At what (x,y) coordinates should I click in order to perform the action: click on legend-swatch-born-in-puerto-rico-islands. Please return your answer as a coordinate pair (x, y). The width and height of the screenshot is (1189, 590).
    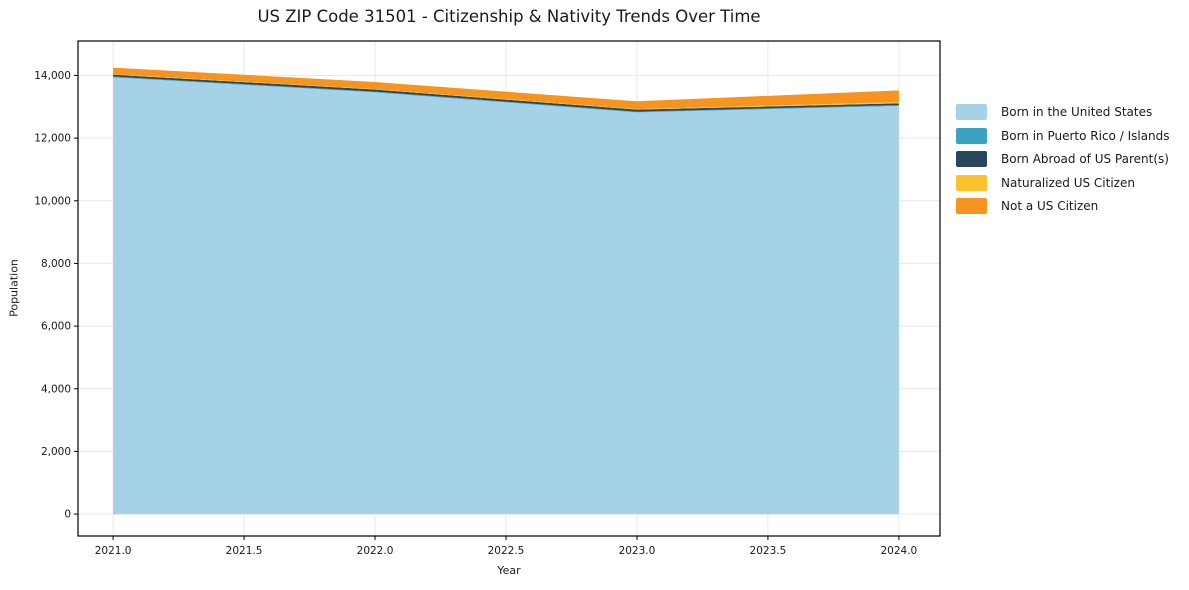
    Looking at the image, I should click on (971, 135).